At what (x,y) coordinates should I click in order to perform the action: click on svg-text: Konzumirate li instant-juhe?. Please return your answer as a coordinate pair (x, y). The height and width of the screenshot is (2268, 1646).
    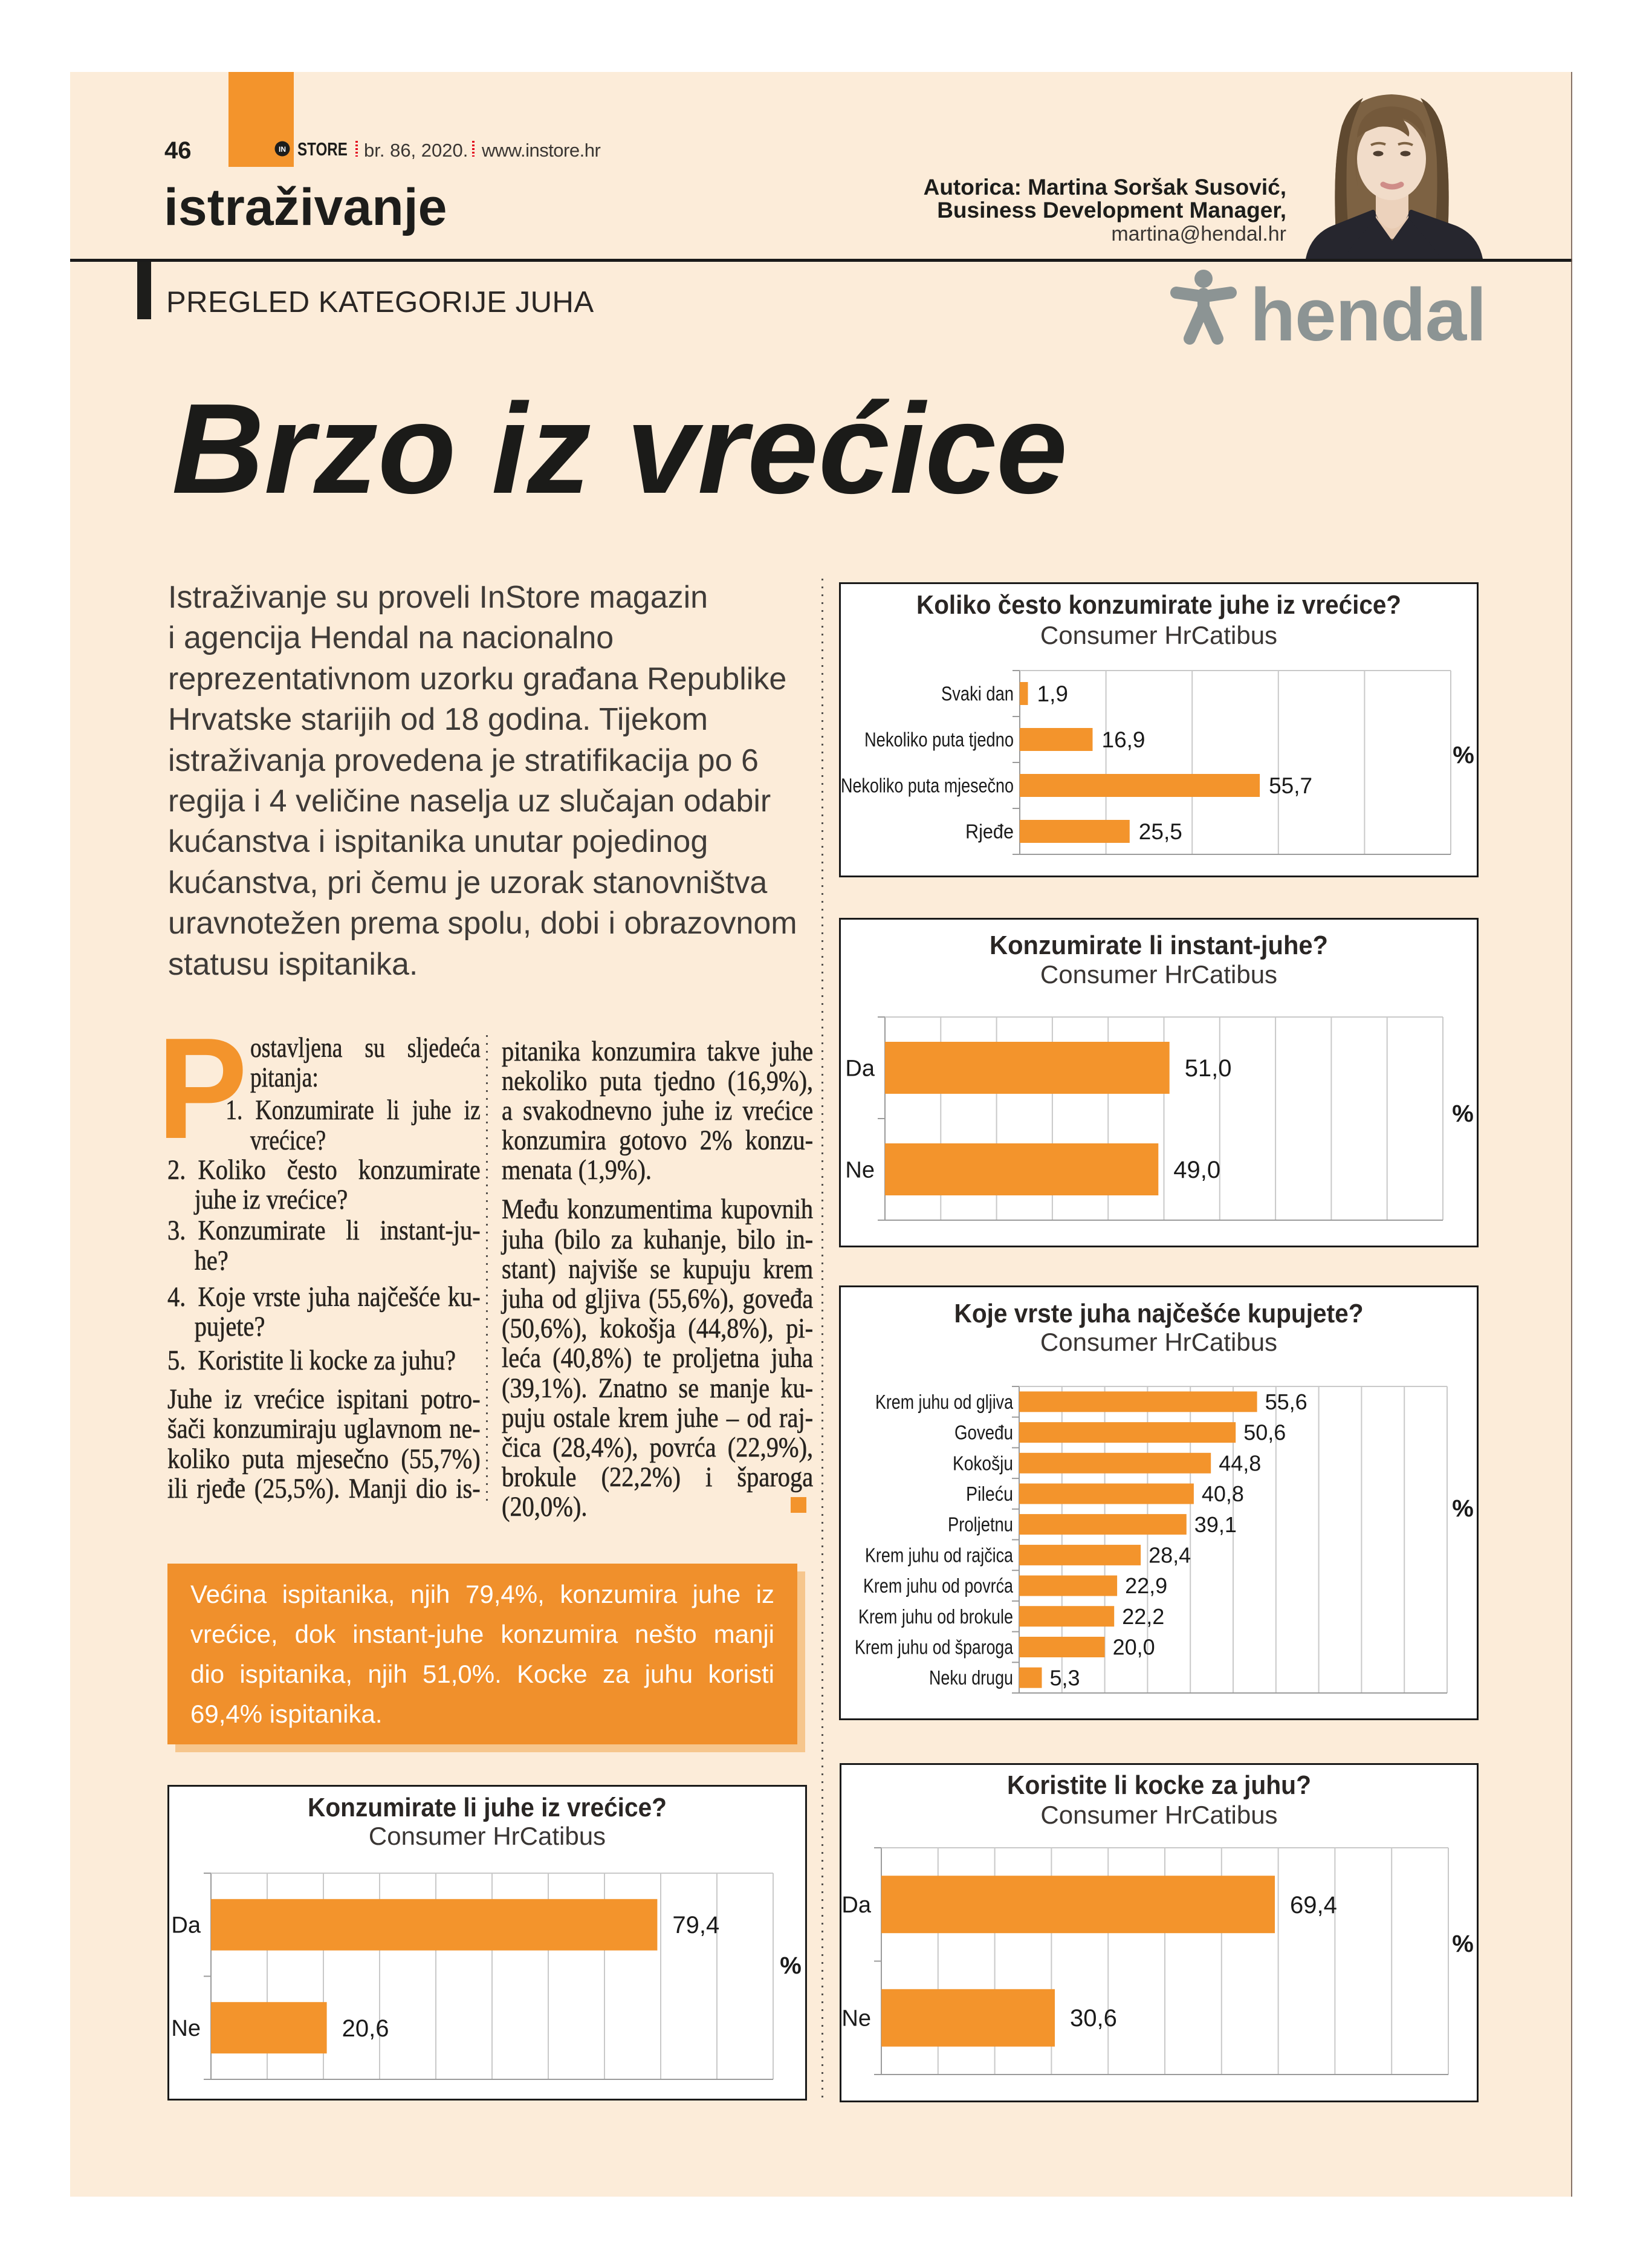
    Looking at the image, I should click on (1159, 946).